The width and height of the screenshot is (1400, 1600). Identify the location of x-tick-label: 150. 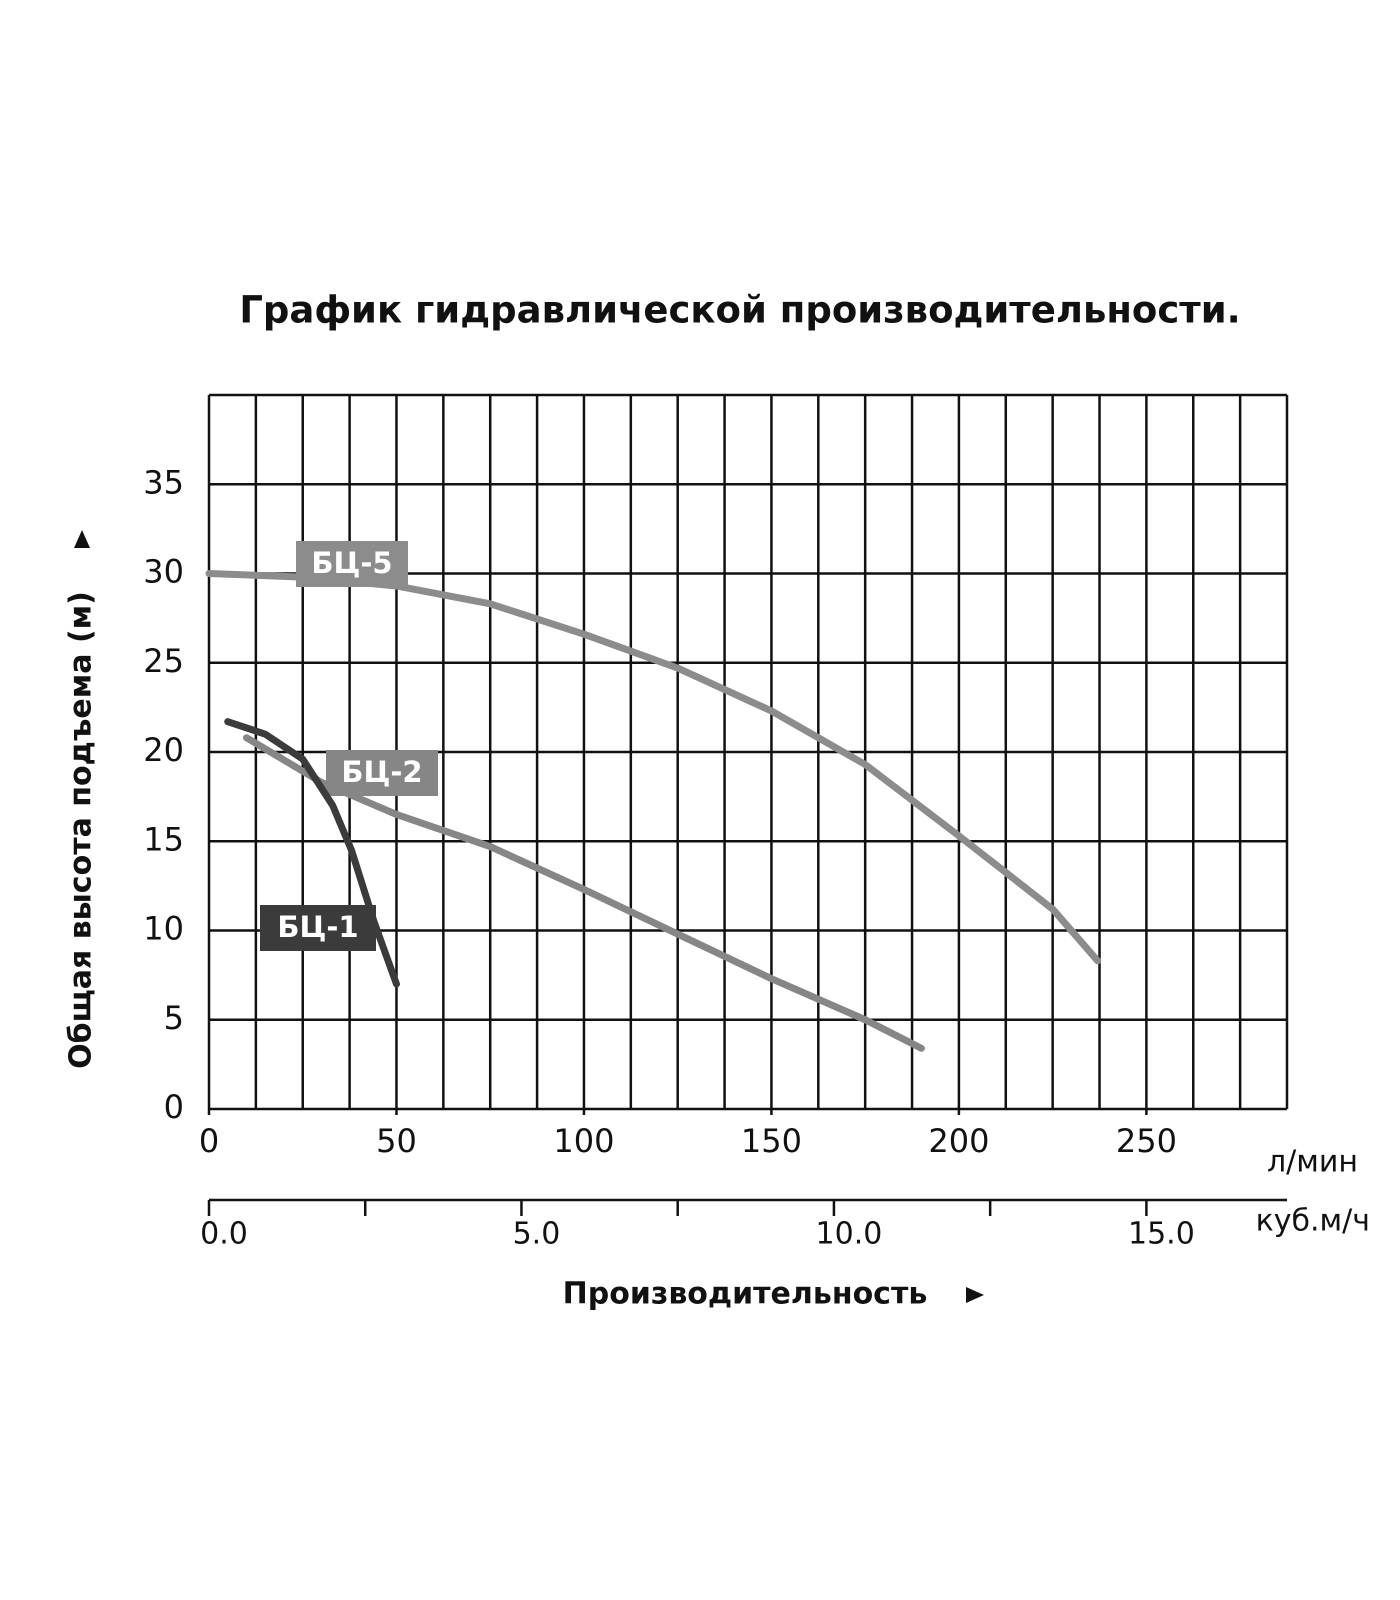
(771, 1141).